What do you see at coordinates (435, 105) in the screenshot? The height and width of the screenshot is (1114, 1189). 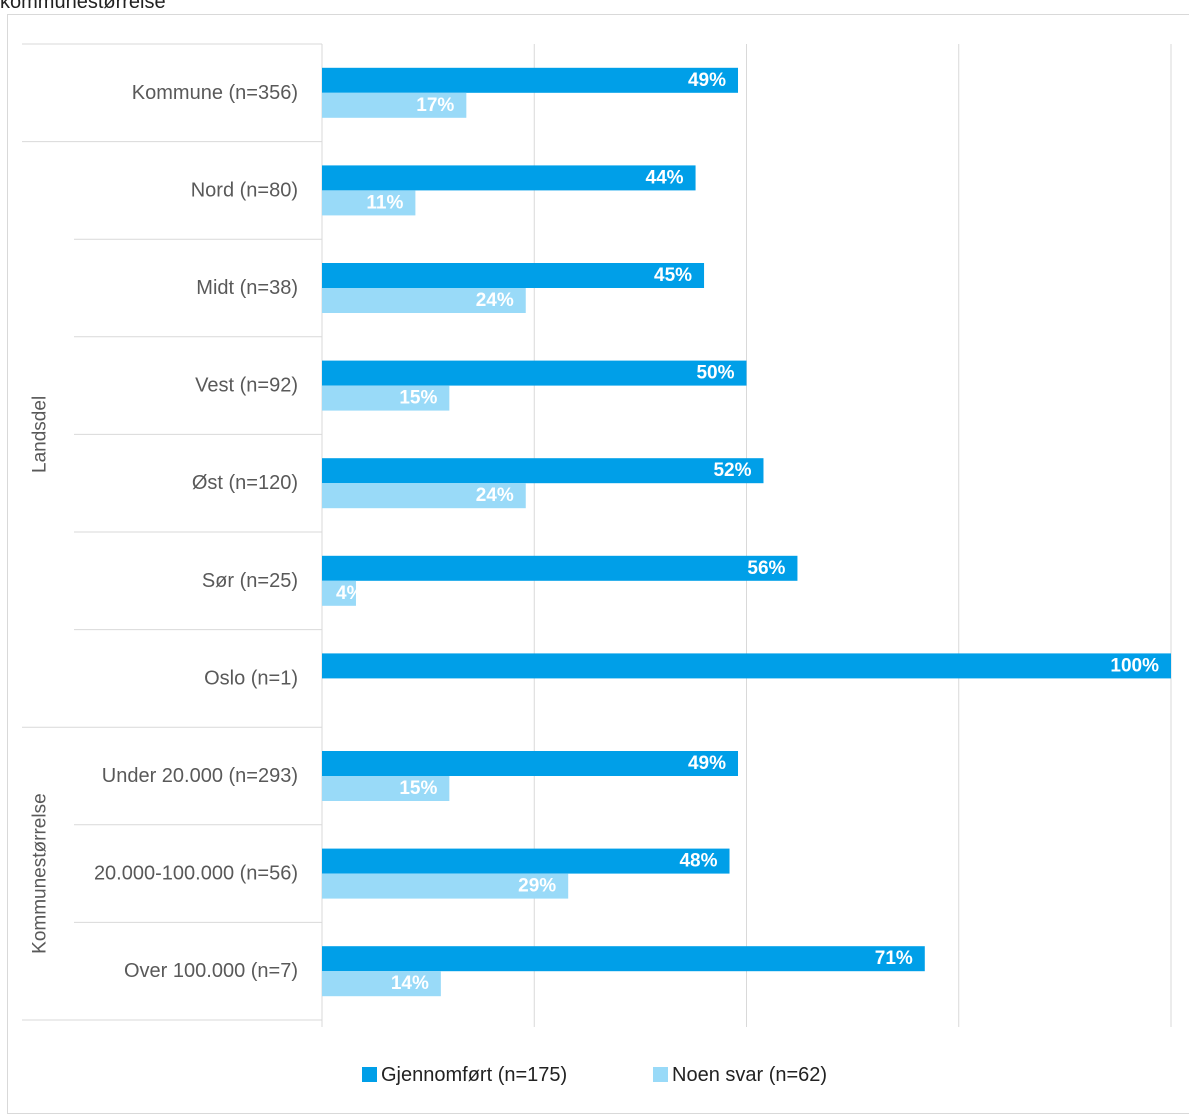 I see `data-label: 17%` at bounding box center [435, 105].